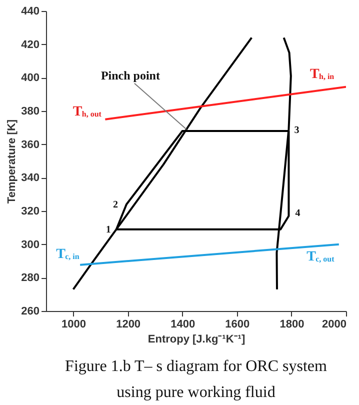  What do you see at coordinates (30, 312) in the screenshot?
I see `y-tick-label: 260` at bounding box center [30, 312].